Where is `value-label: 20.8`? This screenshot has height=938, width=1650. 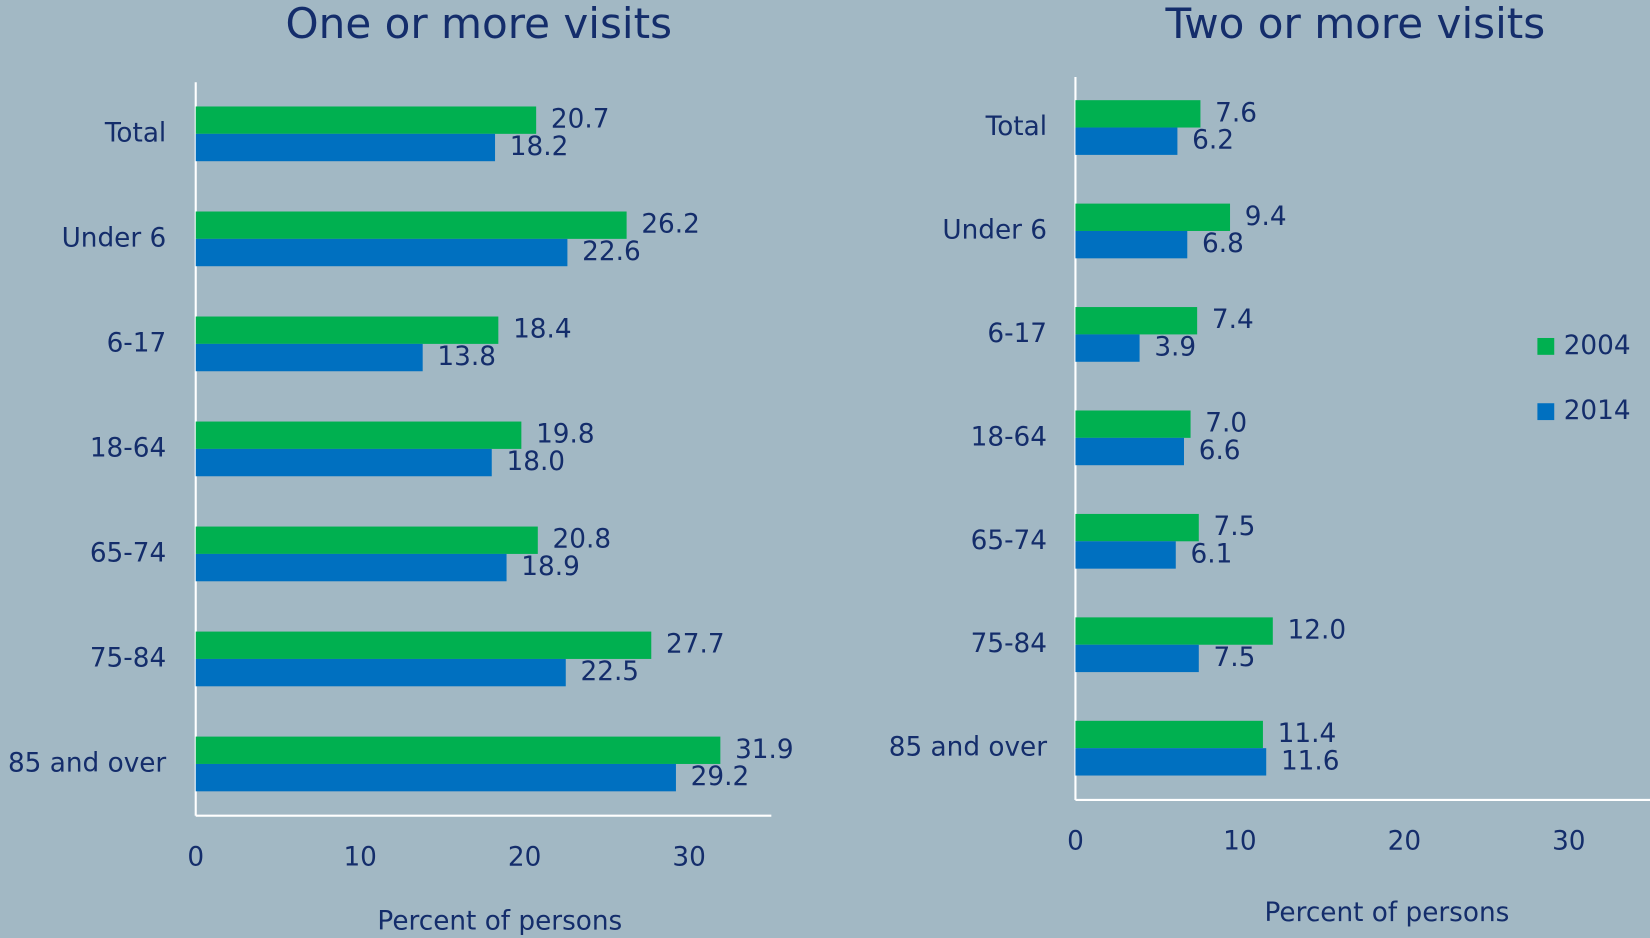
value-label: 20.8 is located at coordinates (582, 540).